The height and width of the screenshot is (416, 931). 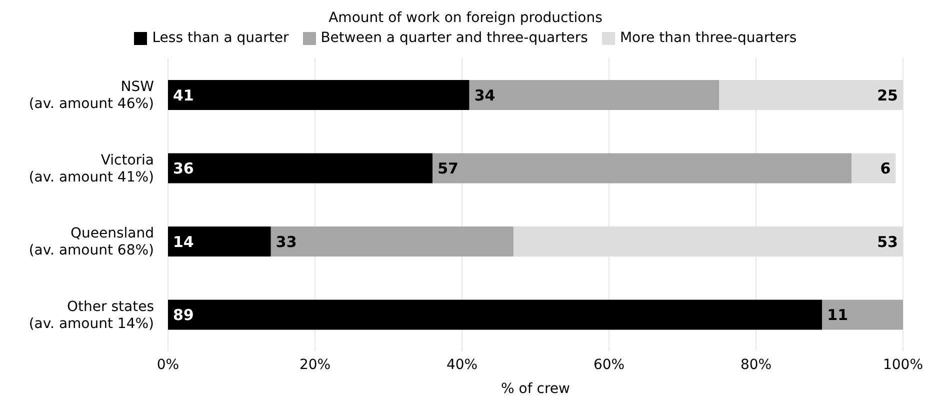 I want to click on data-label: 89, so click(x=183, y=315).